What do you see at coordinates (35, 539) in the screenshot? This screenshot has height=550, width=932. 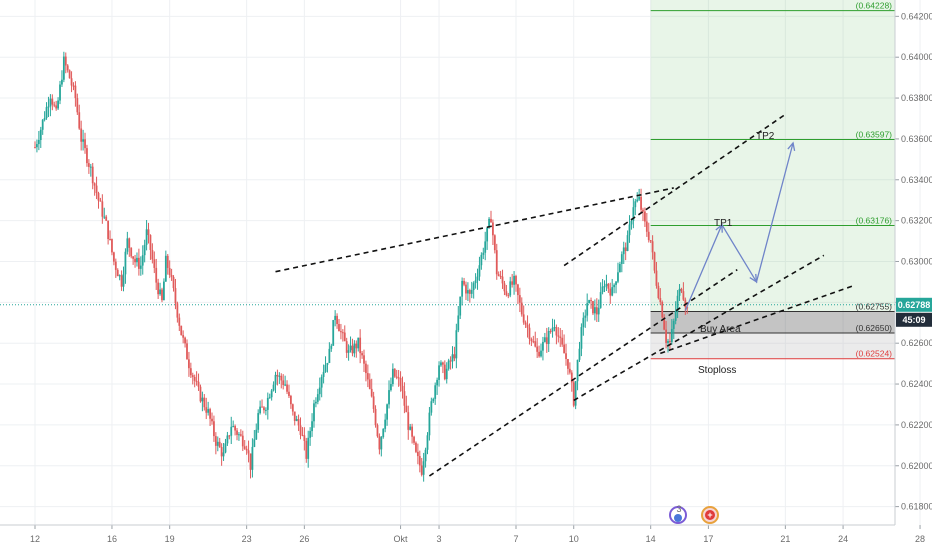 I see `x-tick-label: 12` at bounding box center [35, 539].